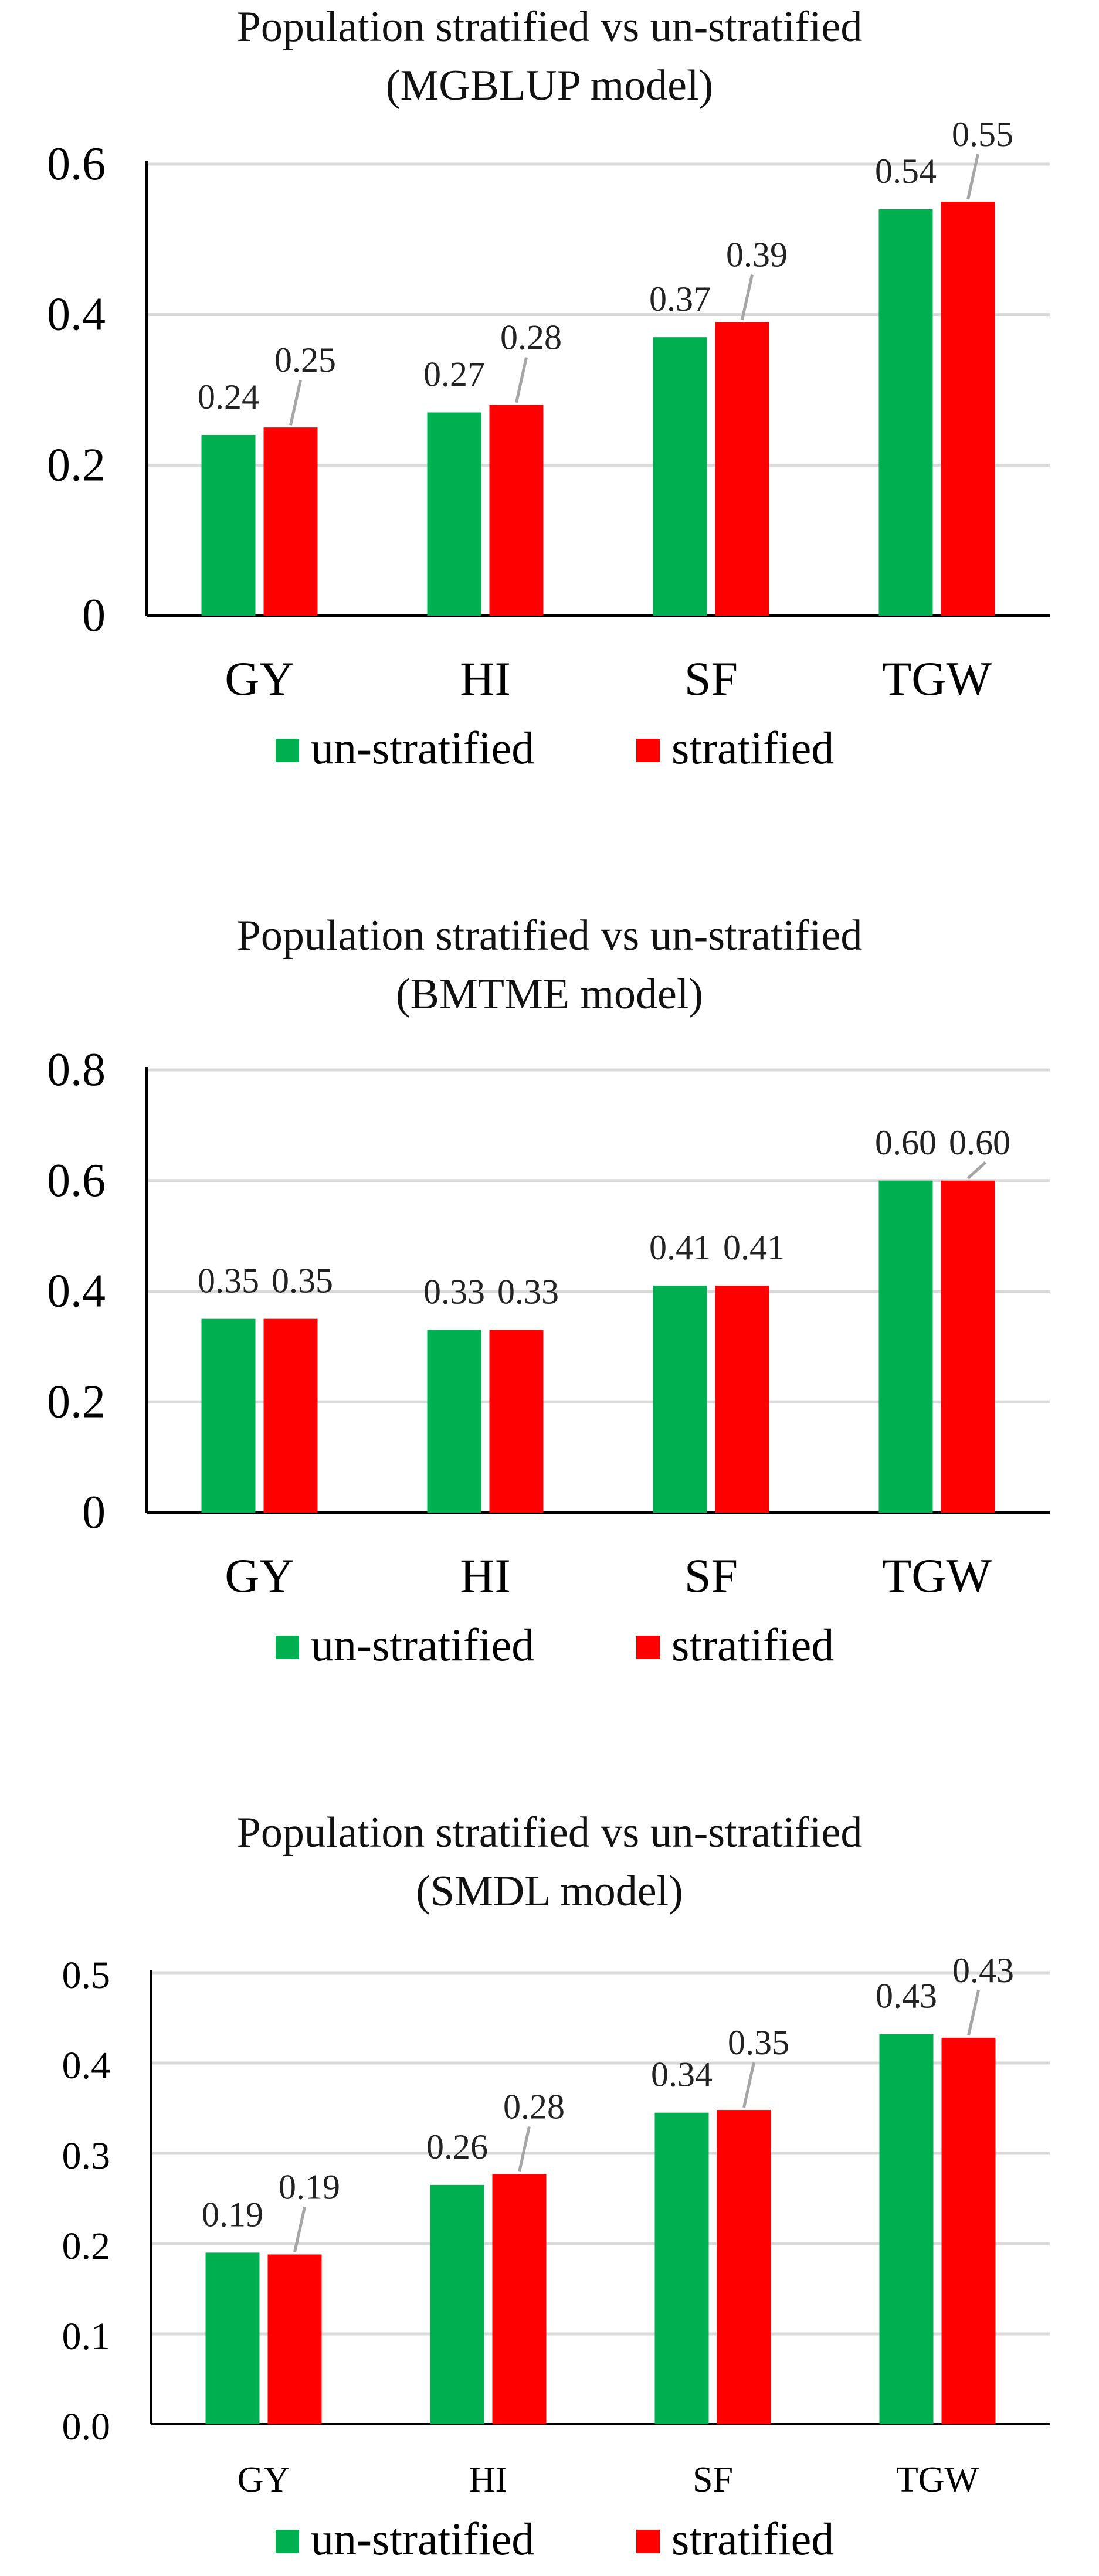 Image resolution: width=1099 pixels, height=2576 pixels. I want to click on y-tick-label: 0.3, so click(86, 2156).